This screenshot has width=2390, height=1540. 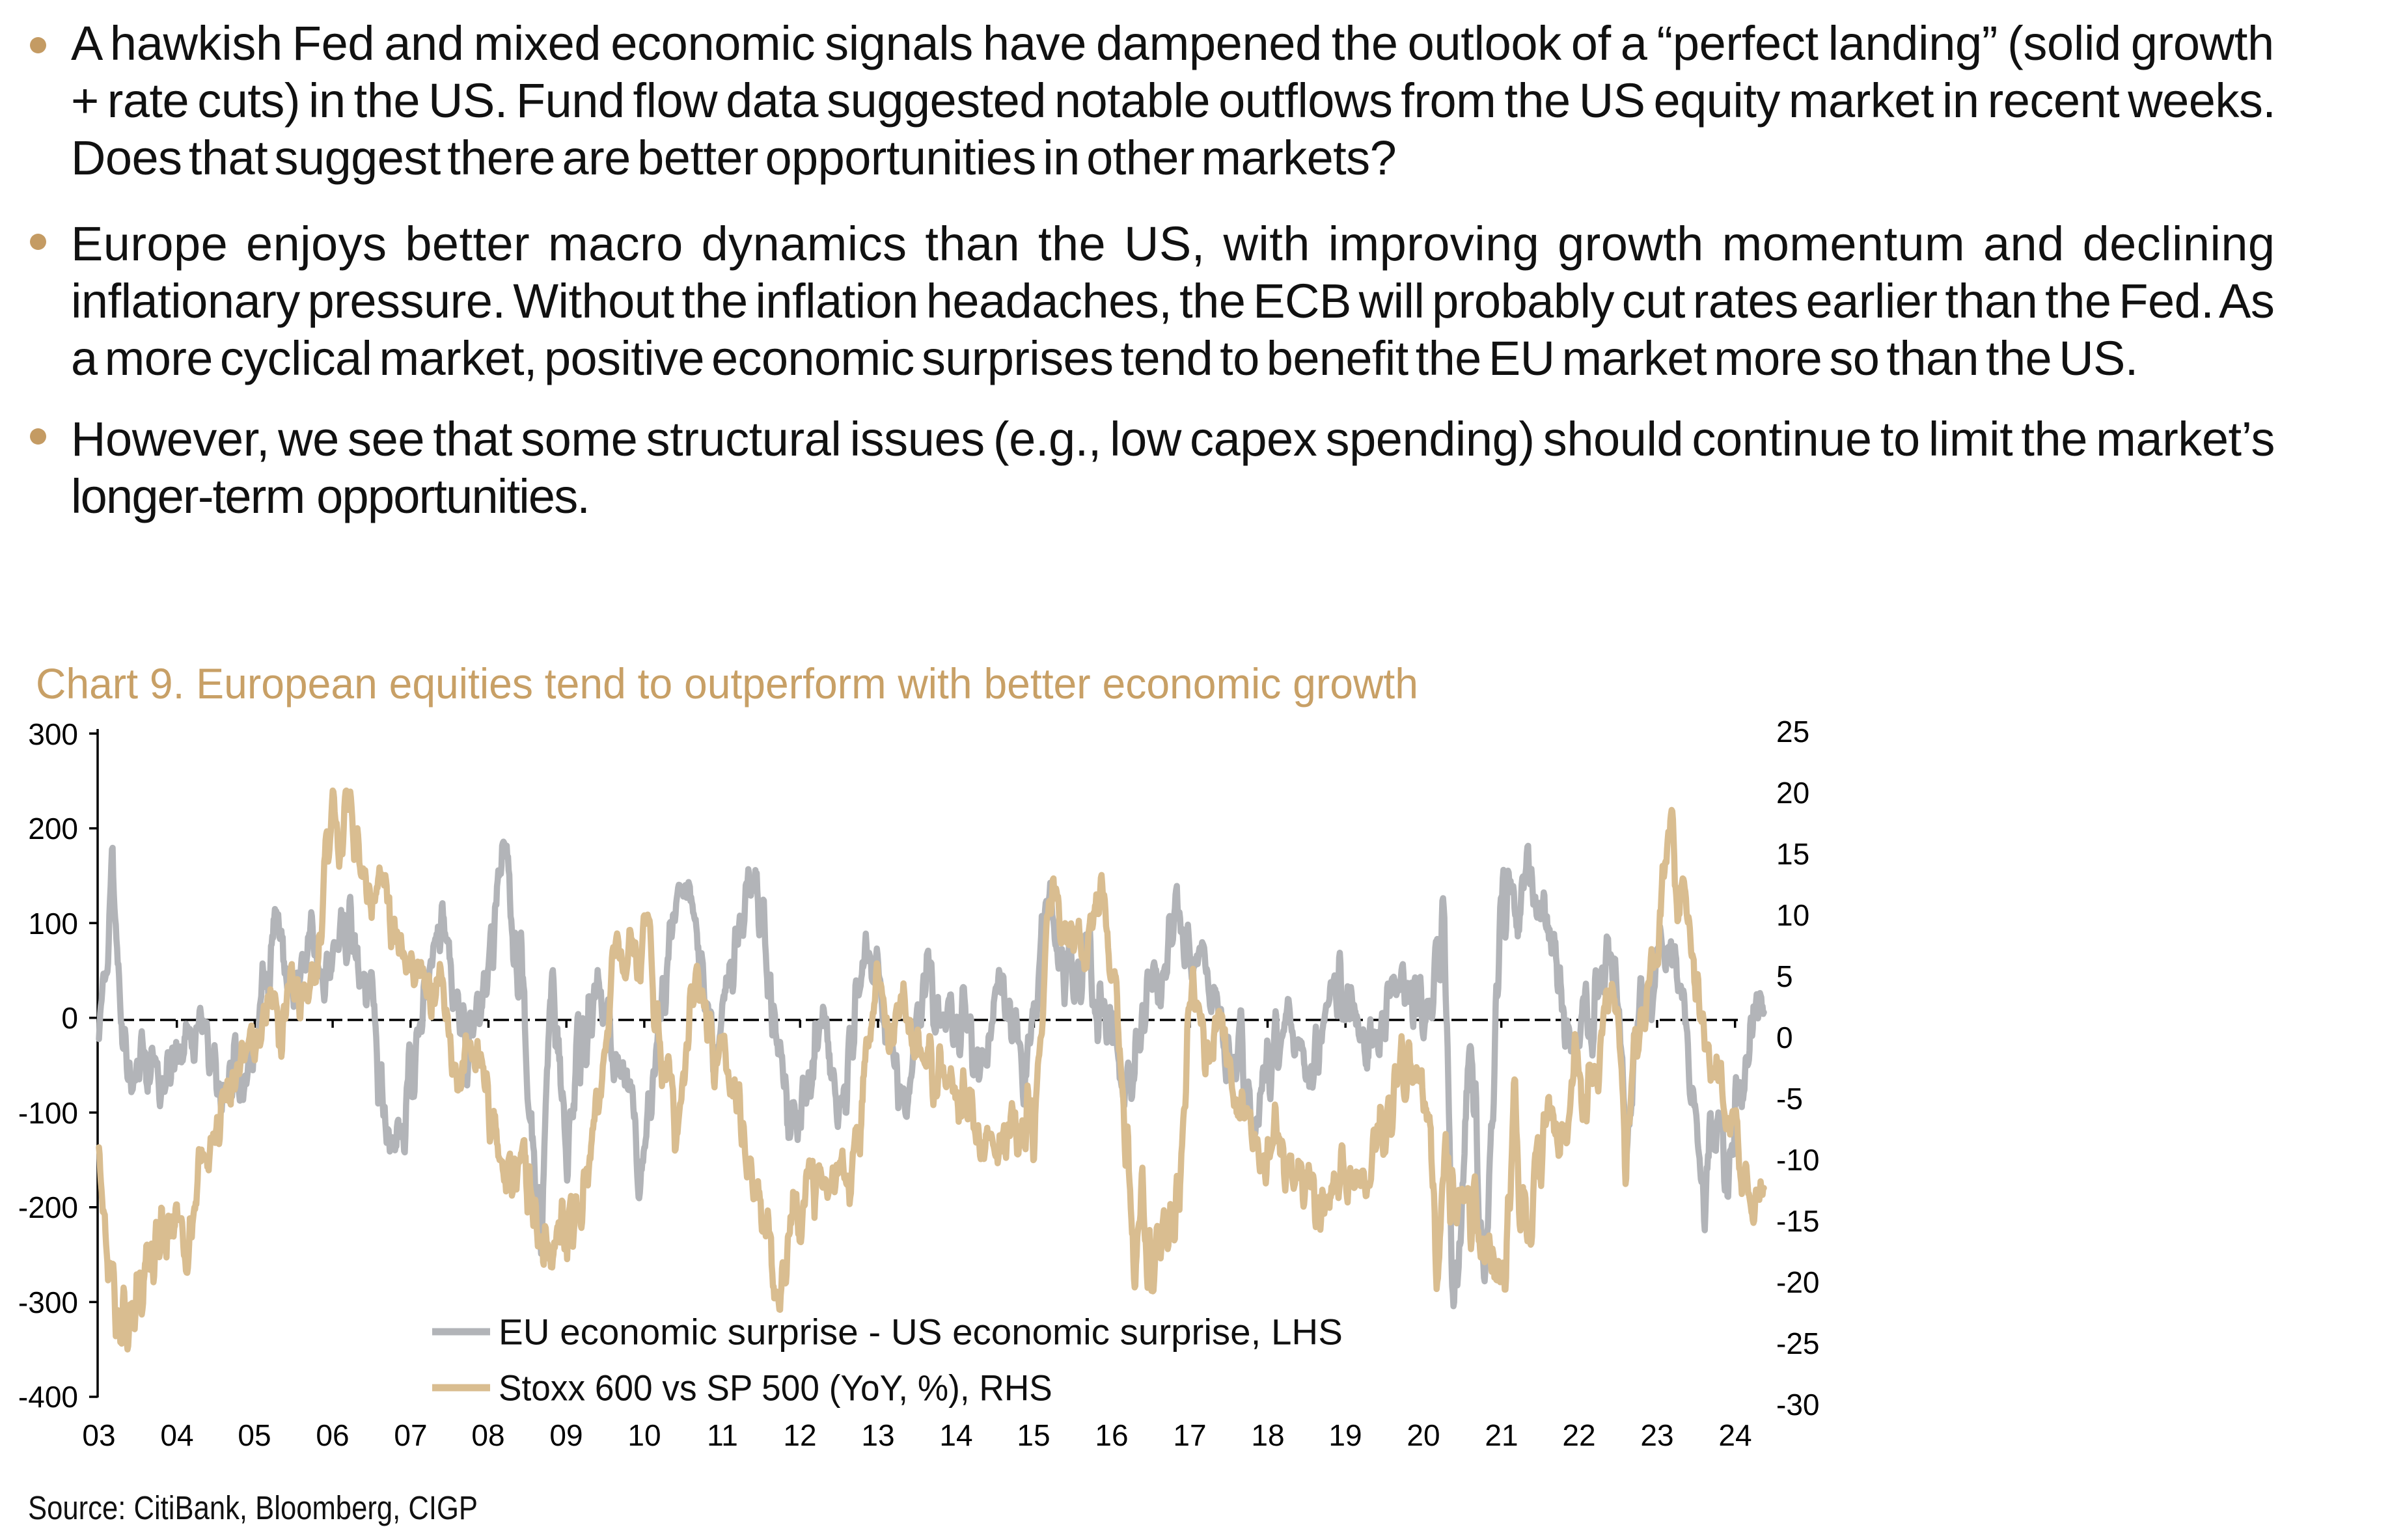 What do you see at coordinates (775, 1388) in the screenshot?
I see `svg-text:Stoxx 600 vs SP 500 (YoY, %),: Stoxx 600 vs SP 500 (YoY, %), RHS` at bounding box center [775, 1388].